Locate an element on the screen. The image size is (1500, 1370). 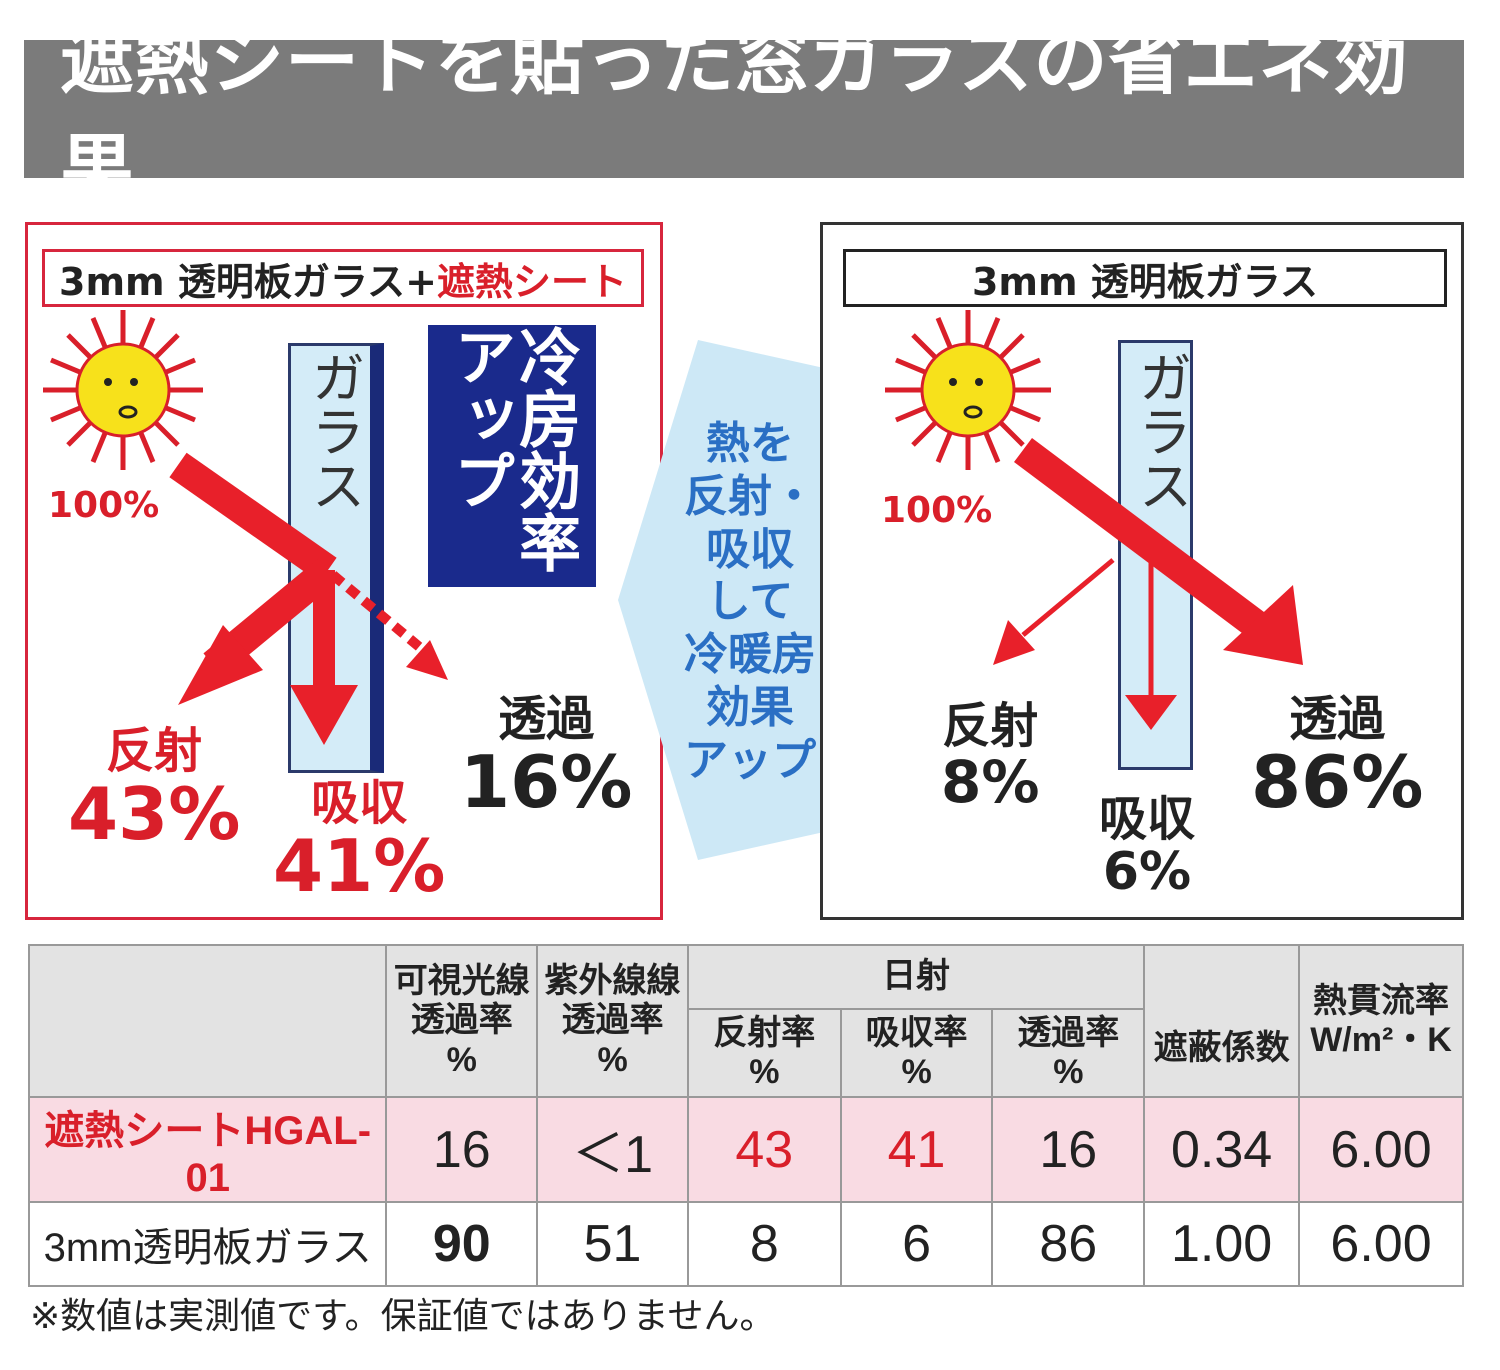
right-arrows is located at coordinates (1094, 520).